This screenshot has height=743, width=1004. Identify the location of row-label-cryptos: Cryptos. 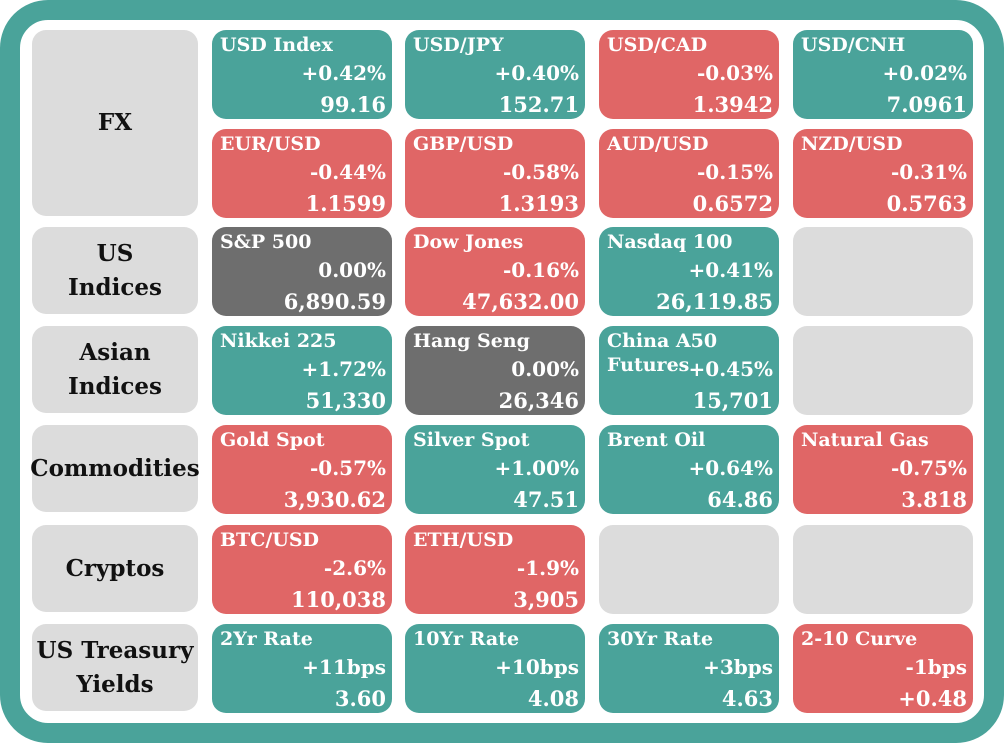
(115, 568).